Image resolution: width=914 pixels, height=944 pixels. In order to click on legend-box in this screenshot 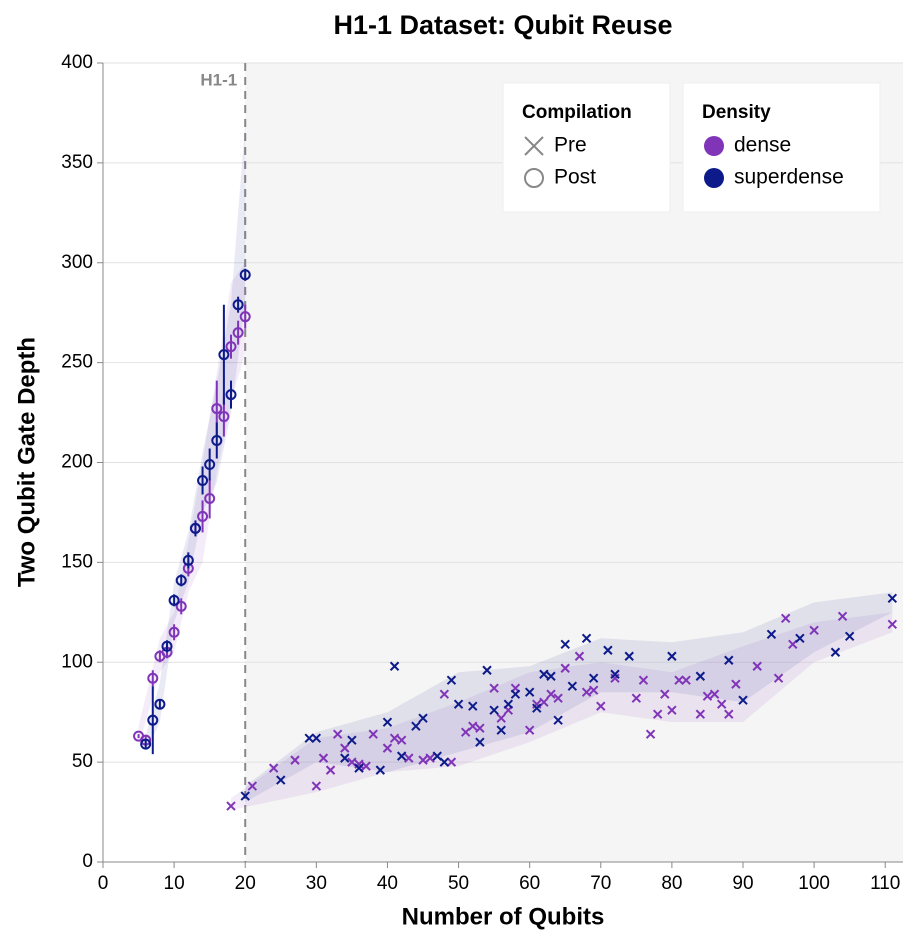, I will do `click(586, 147)`.